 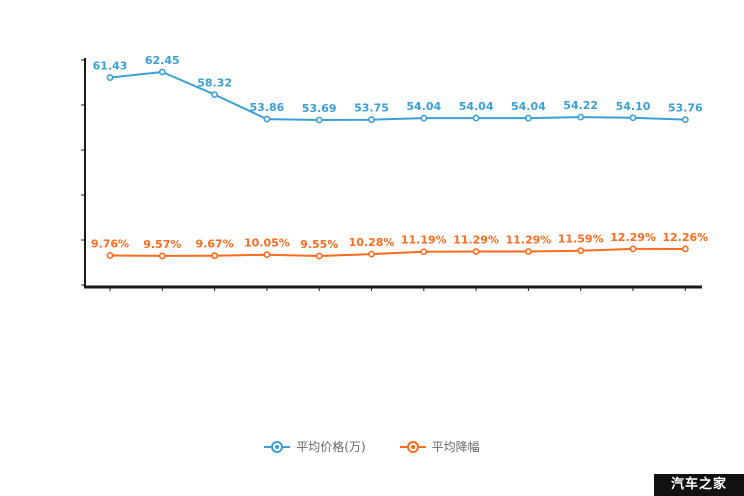 What do you see at coordinates (110, 66) in the screenshot?
I see `data-label: 61.43` at bounding box center [110, 66].